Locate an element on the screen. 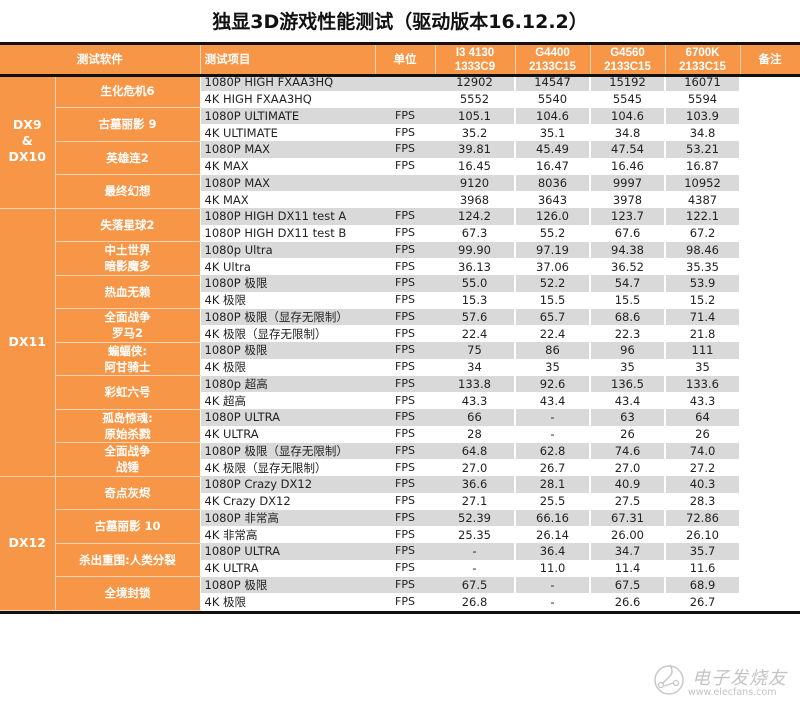  score-cell-cpu-2: 26.6 is located at coordinates (628, 601).